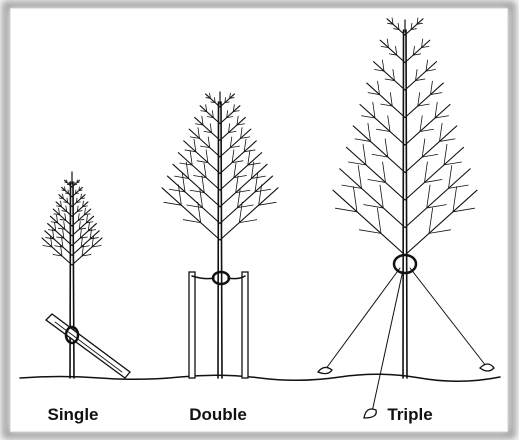  What do you see at coordinates (324, 370) in the screenshot?
I see `peg` at bounding box center [324, 370].